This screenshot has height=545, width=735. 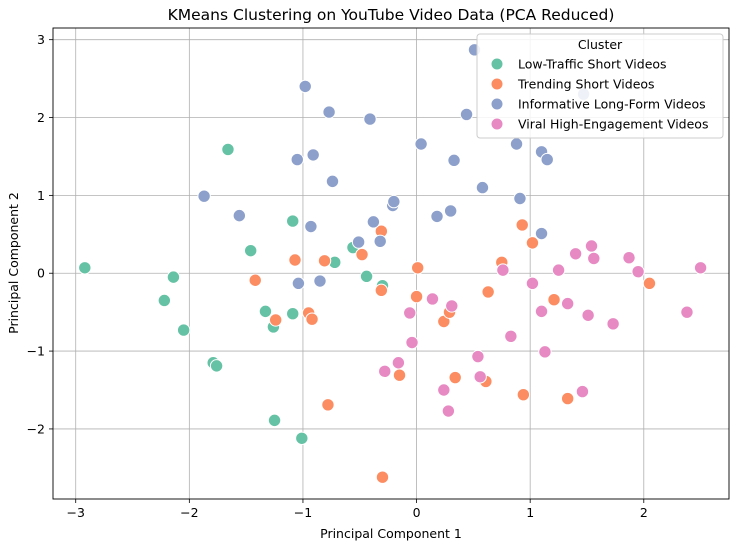 What do you see at coordinates (41, 117) in the screenshot?
I see `y-tick-label: 2` at bounding box center [41, 117].